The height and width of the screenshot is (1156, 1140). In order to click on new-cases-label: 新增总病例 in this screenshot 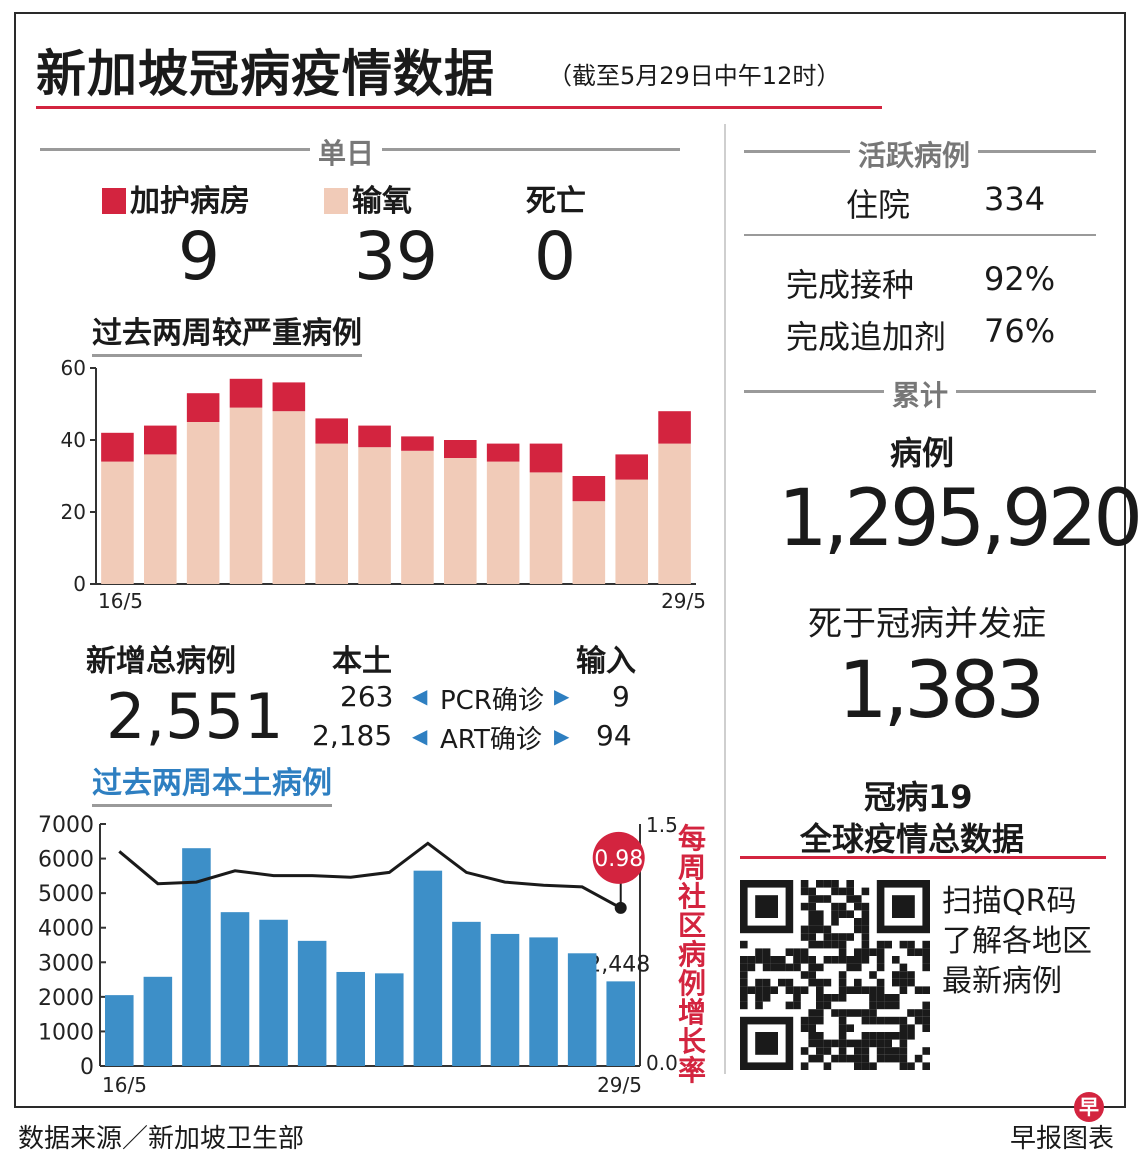, I will do `click(161, 661)`.